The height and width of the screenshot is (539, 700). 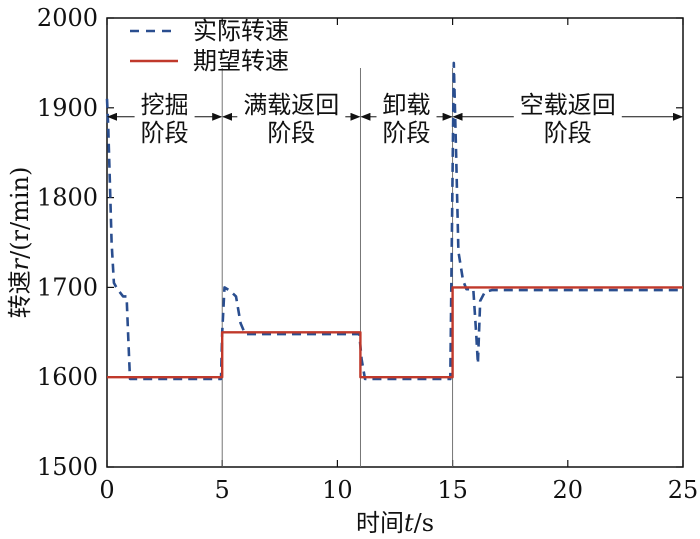 I want to click on phase-label: 卸载, so click(x=407, y=105).